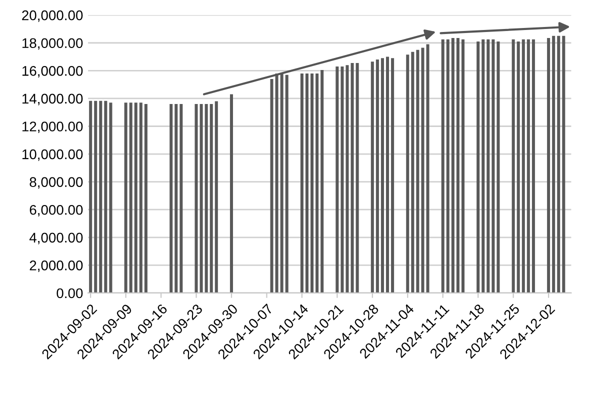 This screenshot has width=595, height=397. Describe the element at coordinates (52, 128) in the screenshot. I see `y-tick-label: 12,000.00` at that location.